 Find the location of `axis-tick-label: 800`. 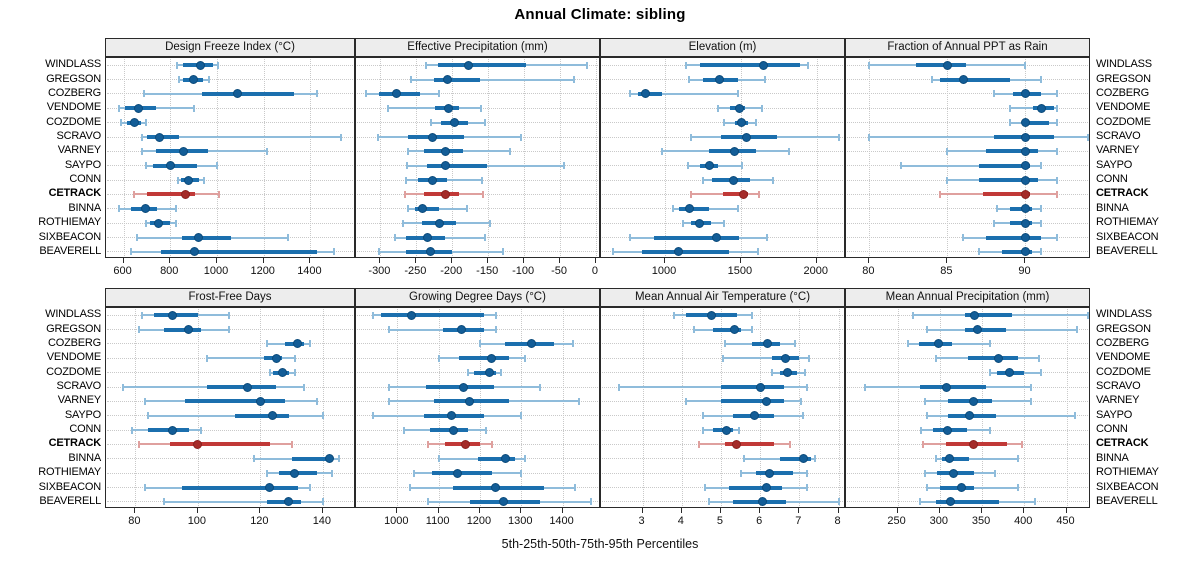

axis-tick-label: 800 is located at coordinates (169, 271).